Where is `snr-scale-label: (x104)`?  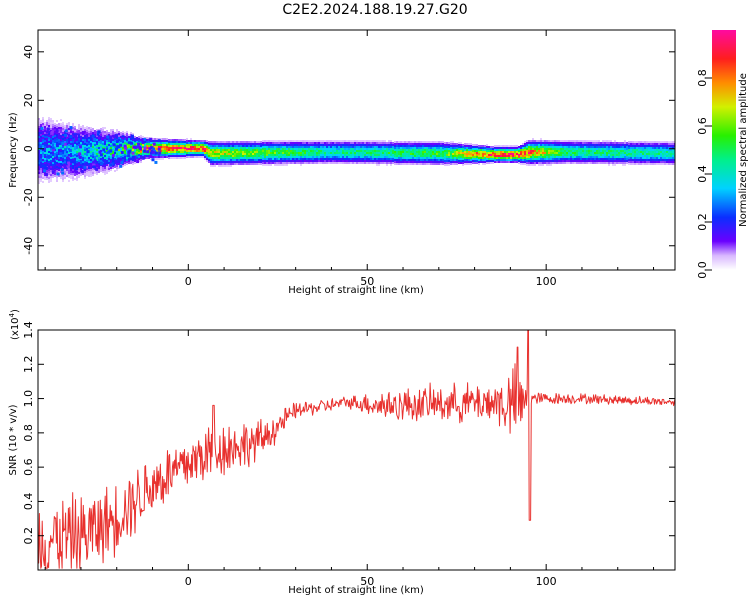 snr-scale-label: (x104) is located at coordinates (14, 324).